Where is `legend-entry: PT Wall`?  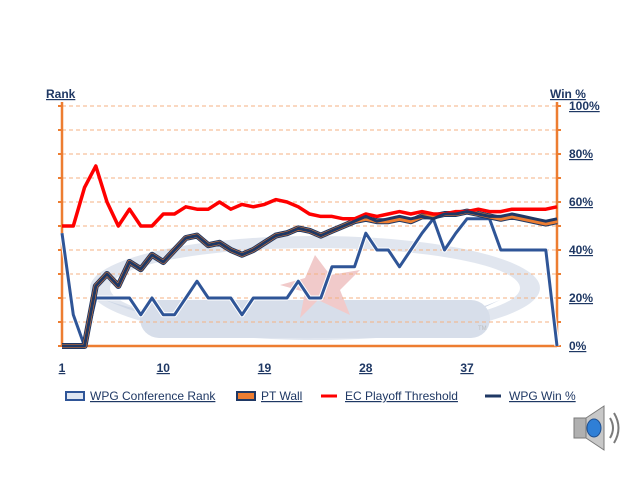 legend-entry: PT Wall is located at coordinates (281, 396).